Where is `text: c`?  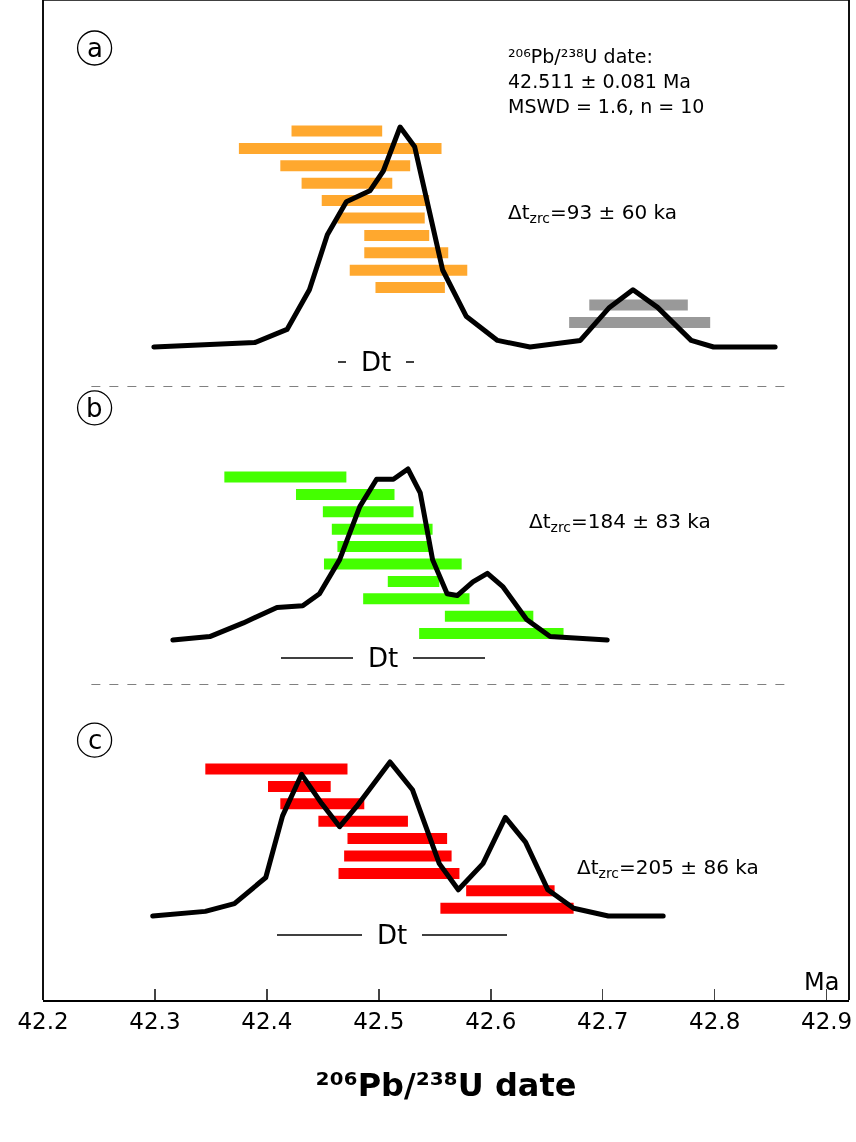
text: c is located at coordinates (95, 740).